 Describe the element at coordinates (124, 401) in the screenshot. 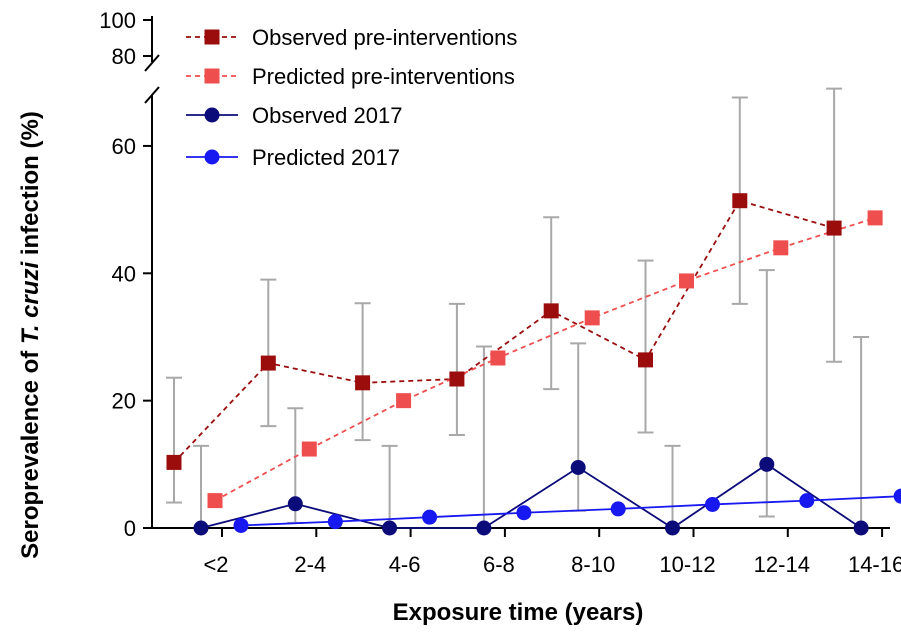

I see `y-tick-label: 20` at that location.